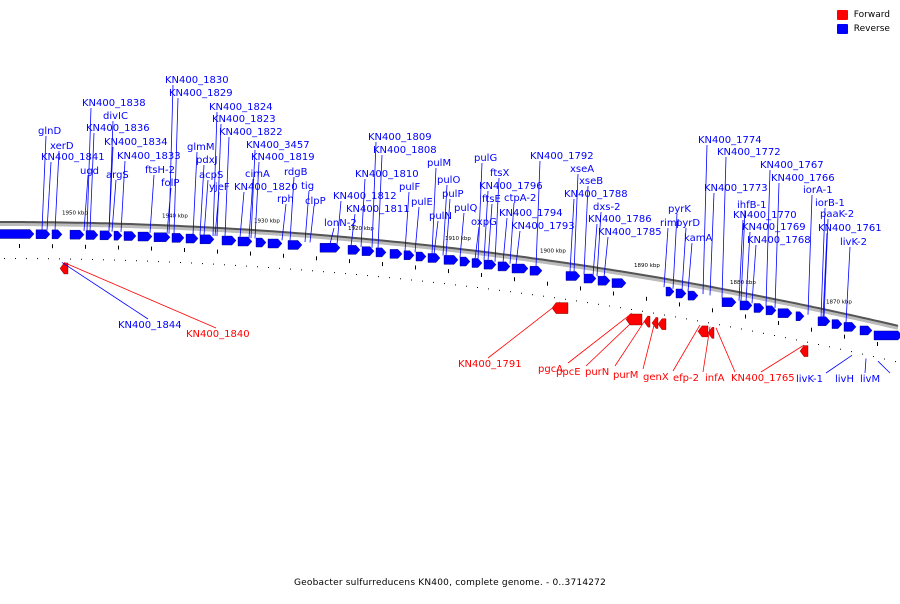  Describe the element at coordinates (197, 80) in the screenshot. I see `reverse-gene-label: KN400_1830` at that location.